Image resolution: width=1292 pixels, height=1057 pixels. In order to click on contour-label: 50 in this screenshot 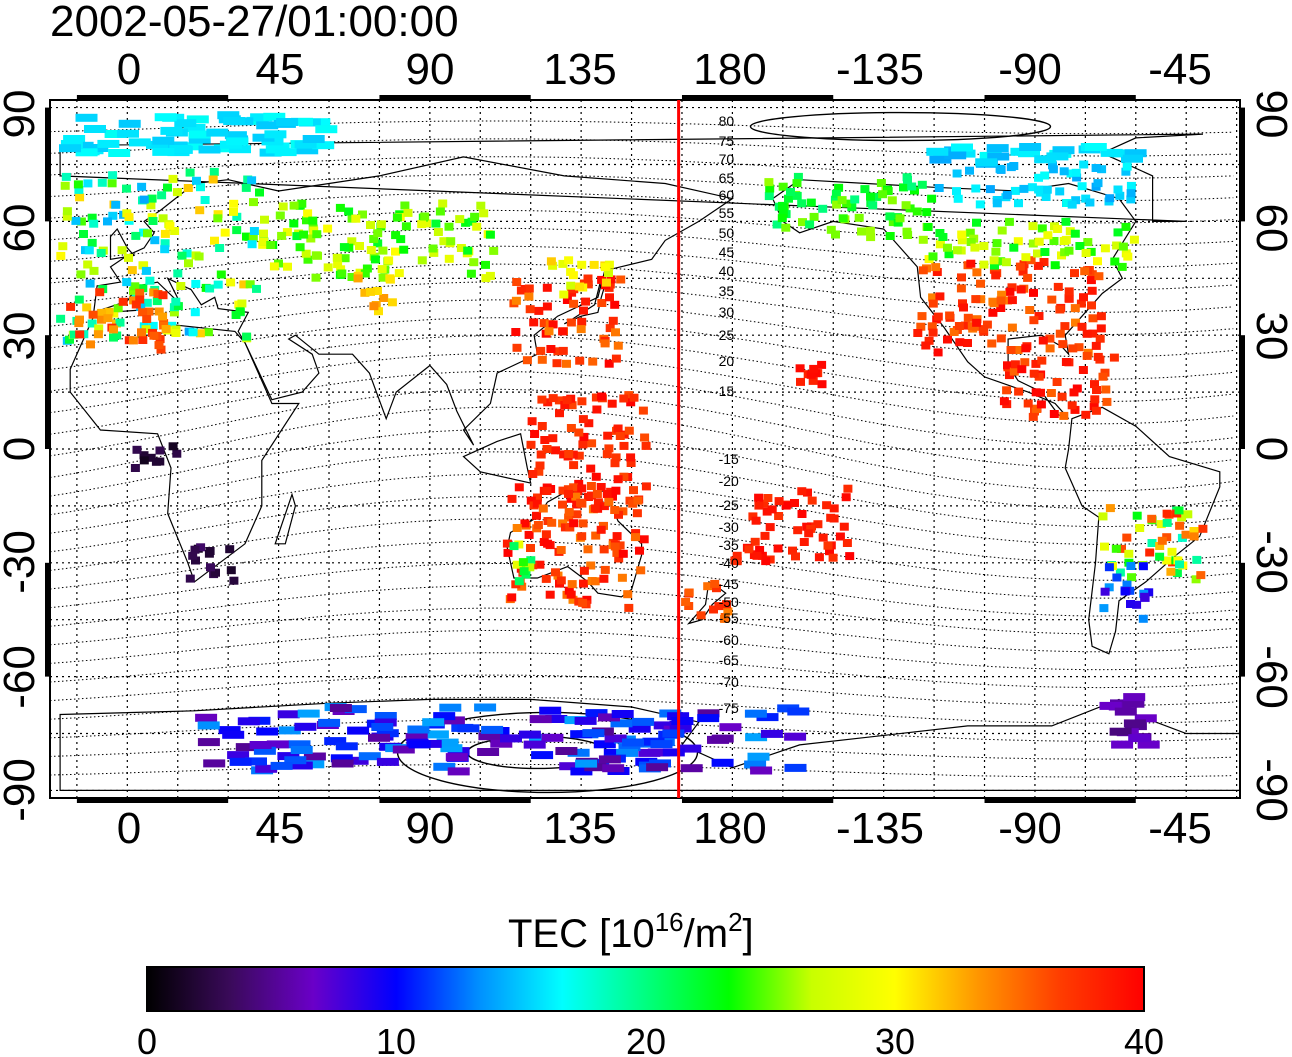, I will do `click(727, 233)`.